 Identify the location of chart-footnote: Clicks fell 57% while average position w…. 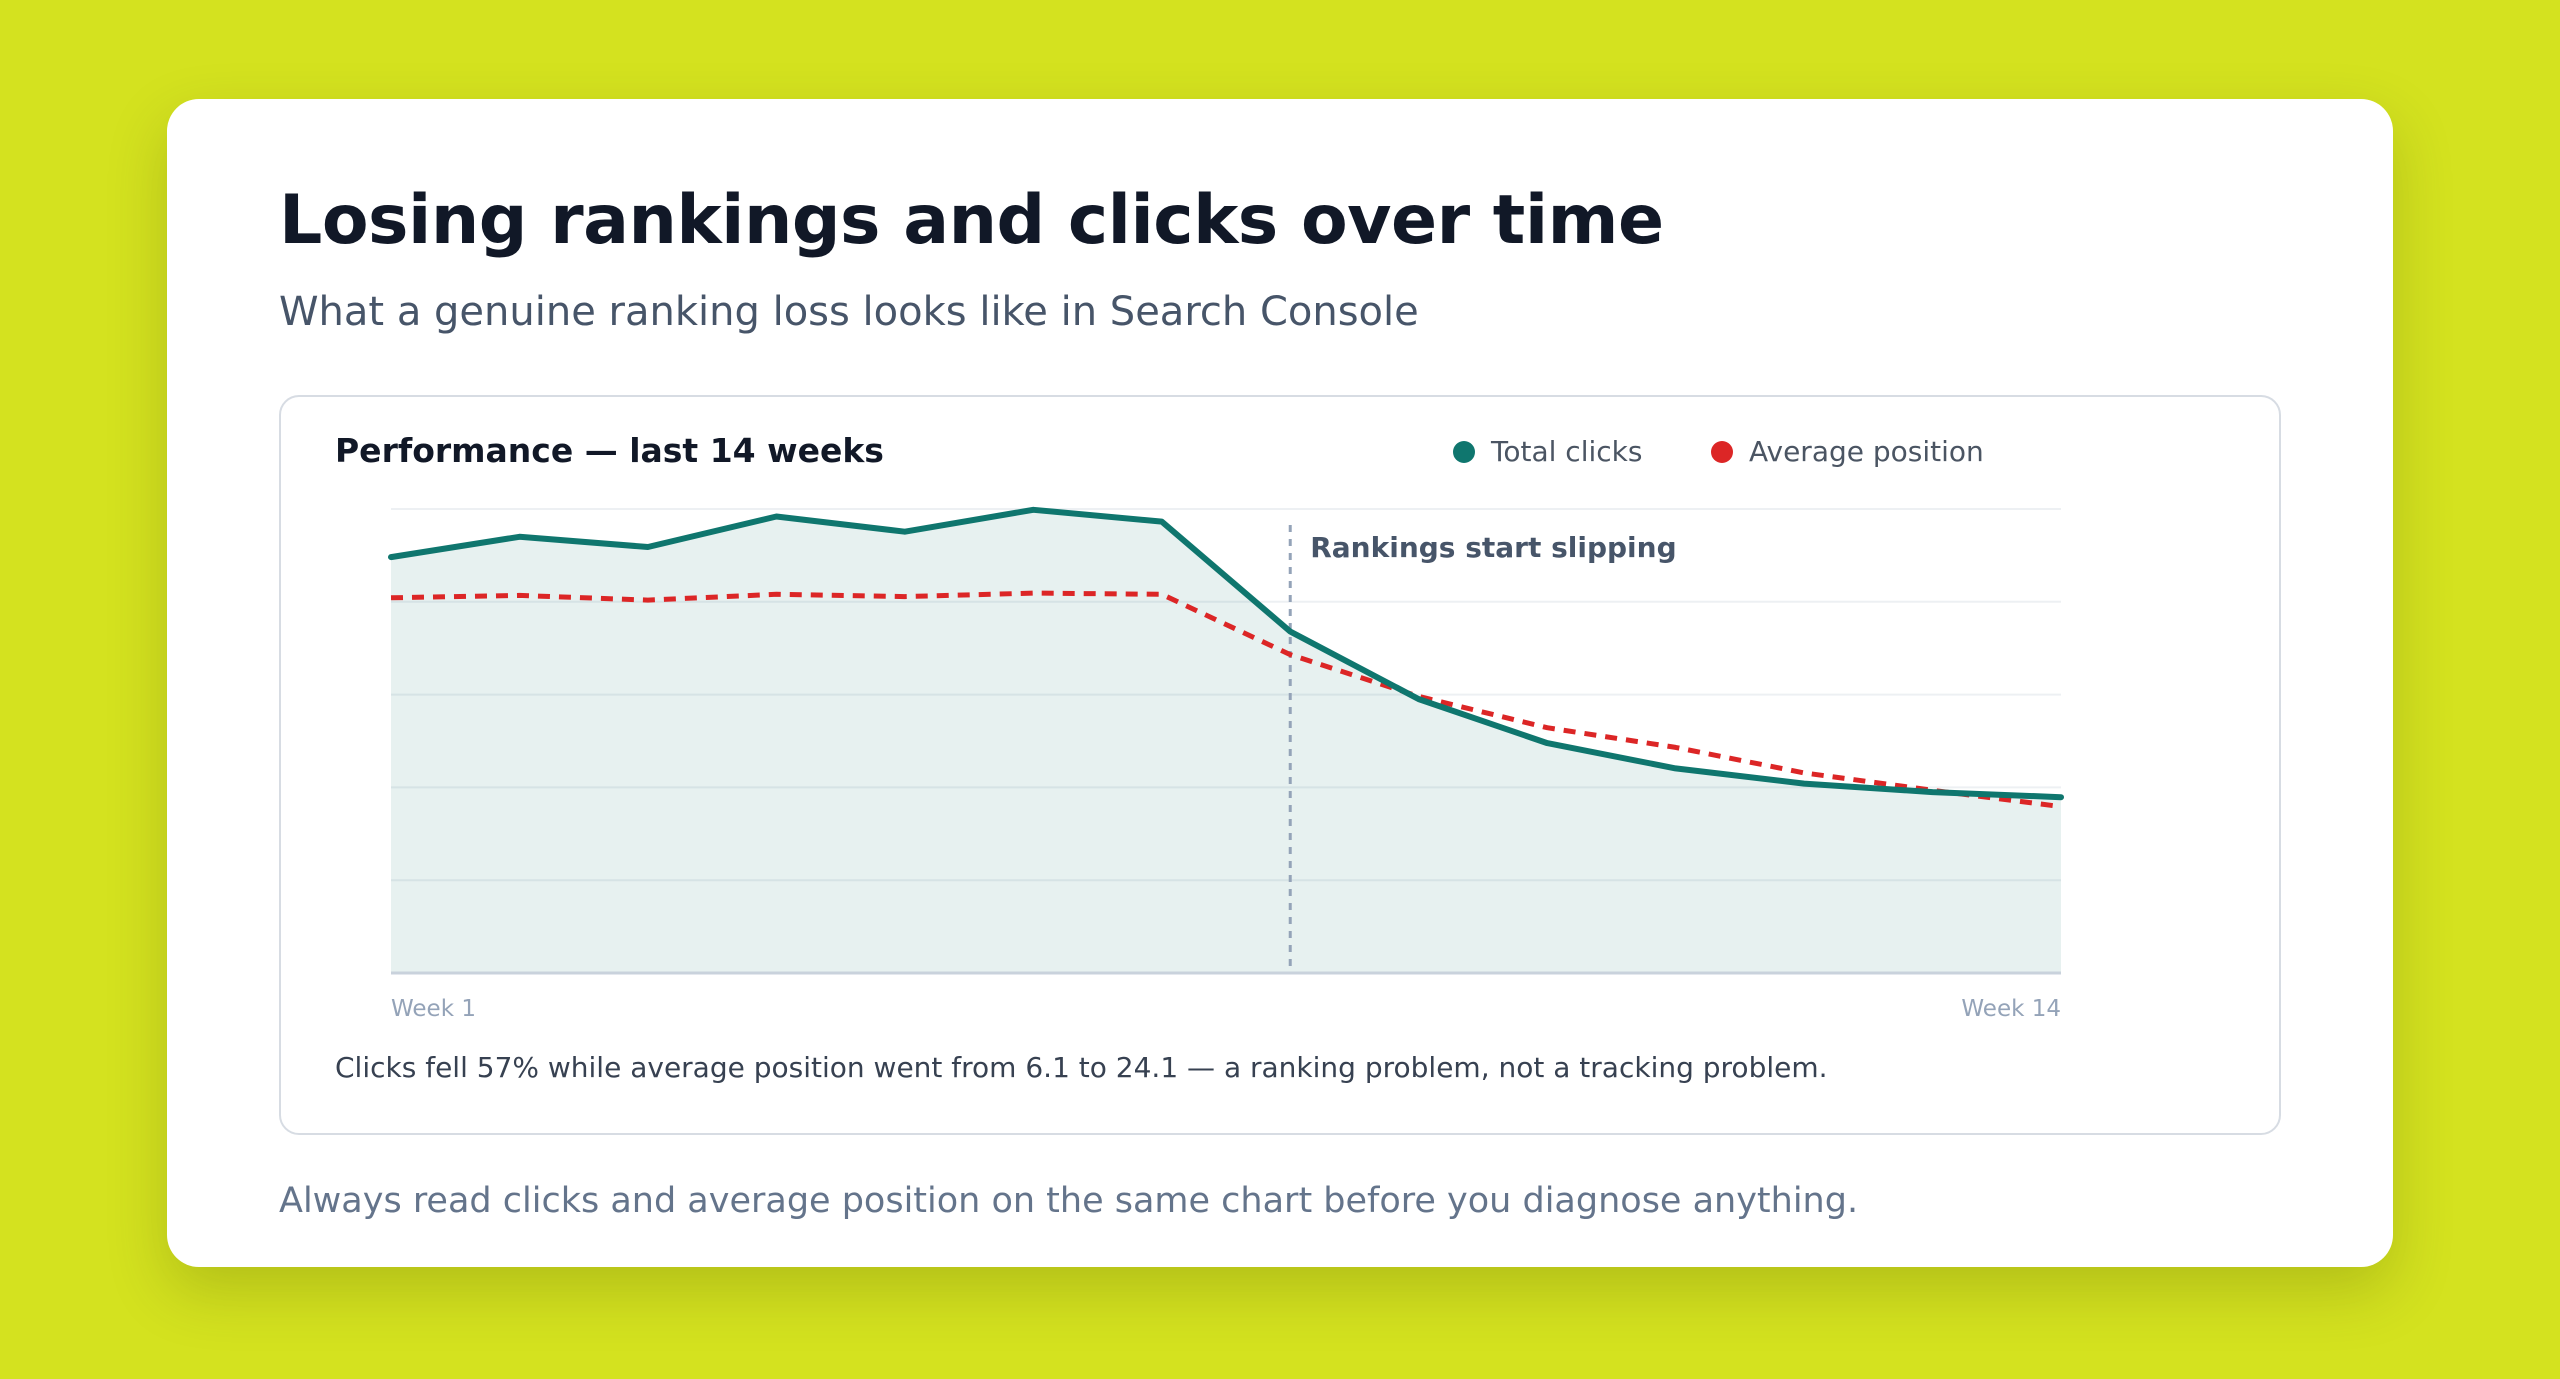
(1081, 1067).